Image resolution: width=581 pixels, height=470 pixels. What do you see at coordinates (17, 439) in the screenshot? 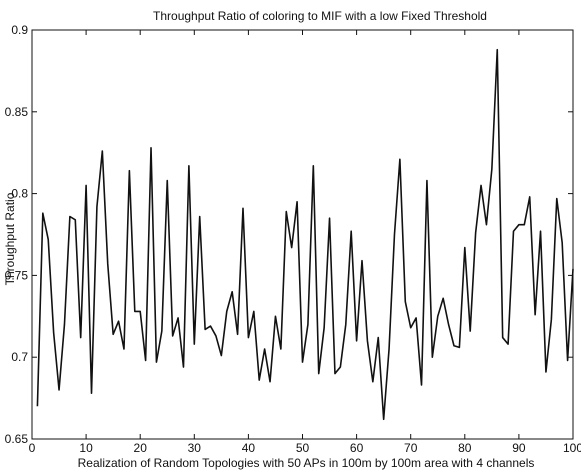
I see `y-tick-label: 0.65` at bounding box center [17, 439].